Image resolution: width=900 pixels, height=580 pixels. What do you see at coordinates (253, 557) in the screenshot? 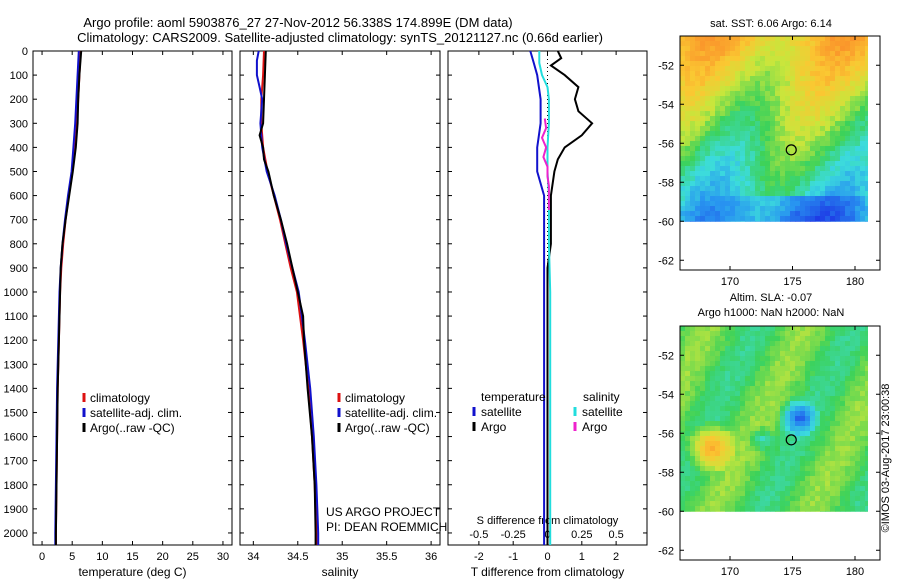
I see `x-tick-label: 34` at bounding box center [253, 557].